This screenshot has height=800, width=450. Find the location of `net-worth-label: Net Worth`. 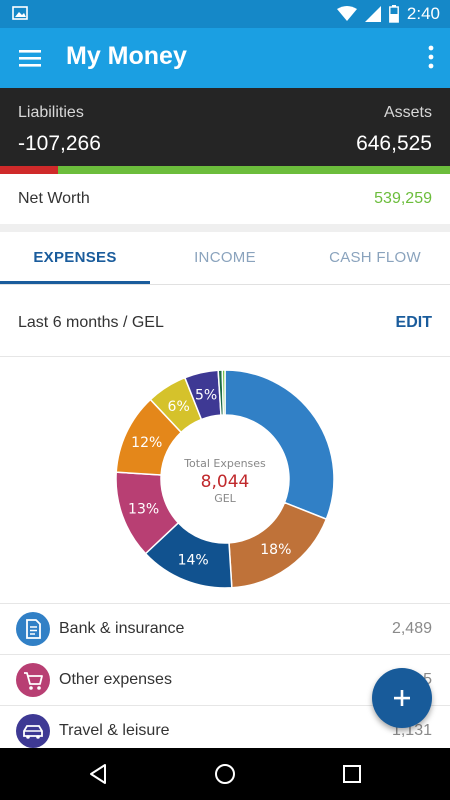

net-worth-label: Net Worth is located at coordinates (54, 198).